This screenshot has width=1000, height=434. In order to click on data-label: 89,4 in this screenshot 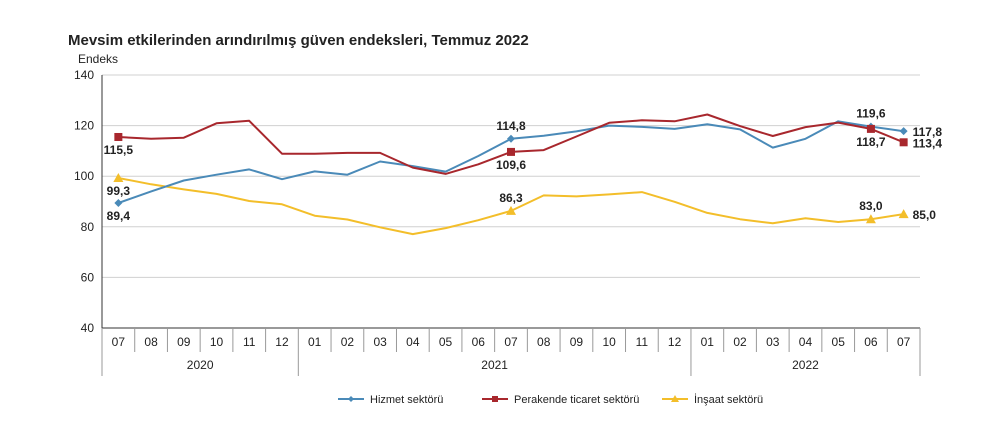, I will do `click(119, 216)`.